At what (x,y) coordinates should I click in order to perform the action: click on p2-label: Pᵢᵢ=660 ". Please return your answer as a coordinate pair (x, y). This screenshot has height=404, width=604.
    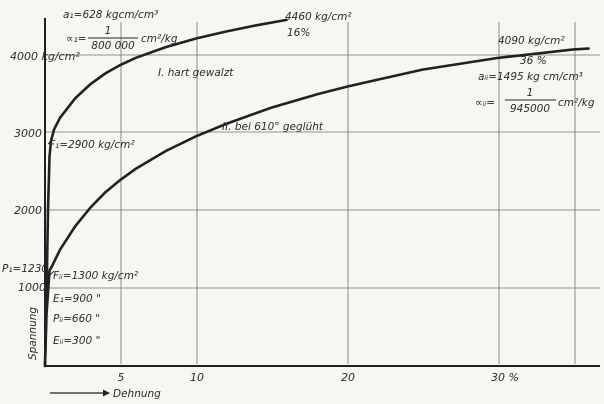
    Looking at the image, I should click on (76, 319).